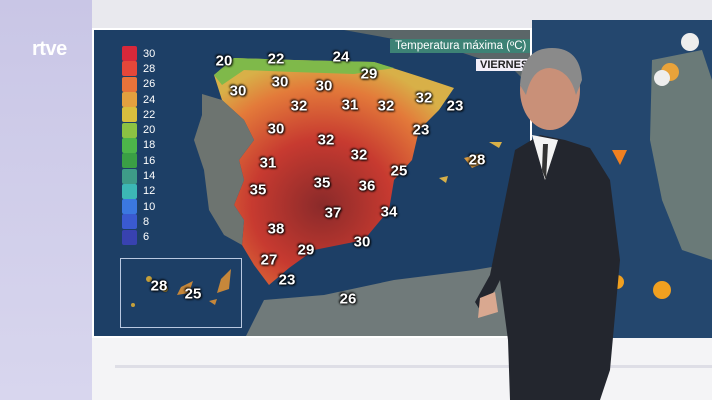 Image resolution: width=712 pixels, height=400 pixels. Describe the element at coordinates (224, 61) in the screenshot. I see `temperature-label: 20` at that location.